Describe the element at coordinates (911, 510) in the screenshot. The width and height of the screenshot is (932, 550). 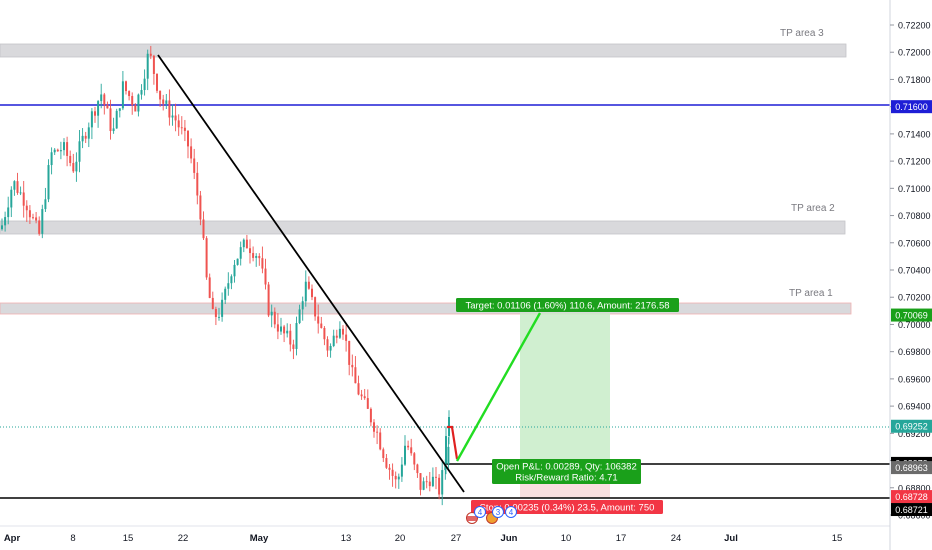
I see `axis-price-badge-label: 0.68721` at that location.